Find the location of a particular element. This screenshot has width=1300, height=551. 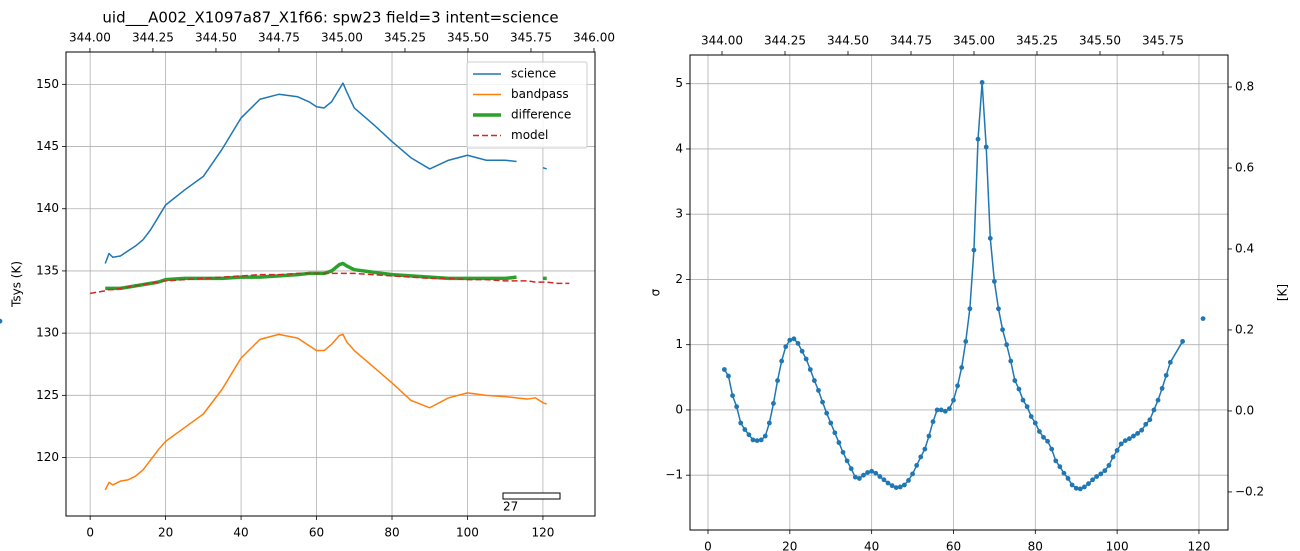

legend-box is located at coordinates (527, 105).